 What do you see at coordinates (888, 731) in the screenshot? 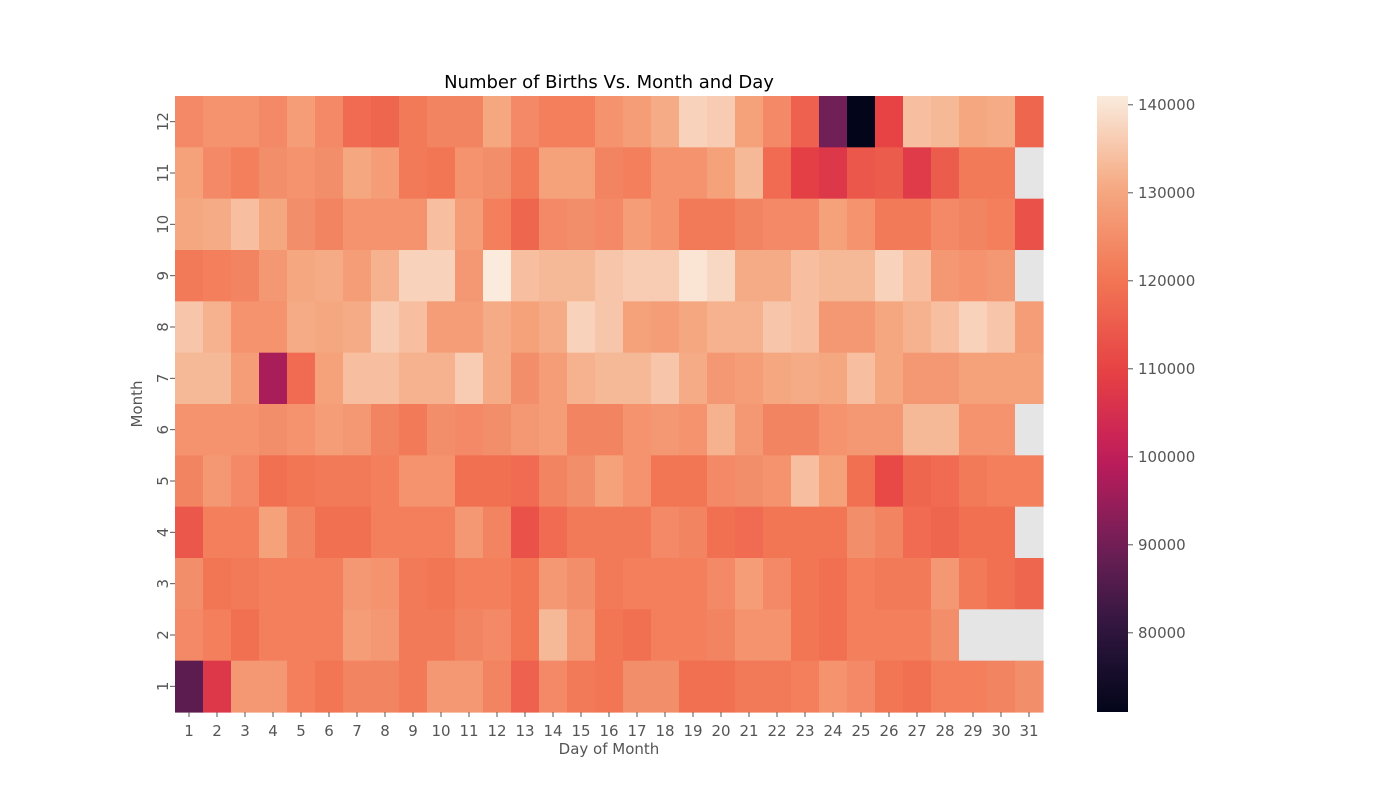
I see `x-tick-label: 26` at bounding box center [888, 731].